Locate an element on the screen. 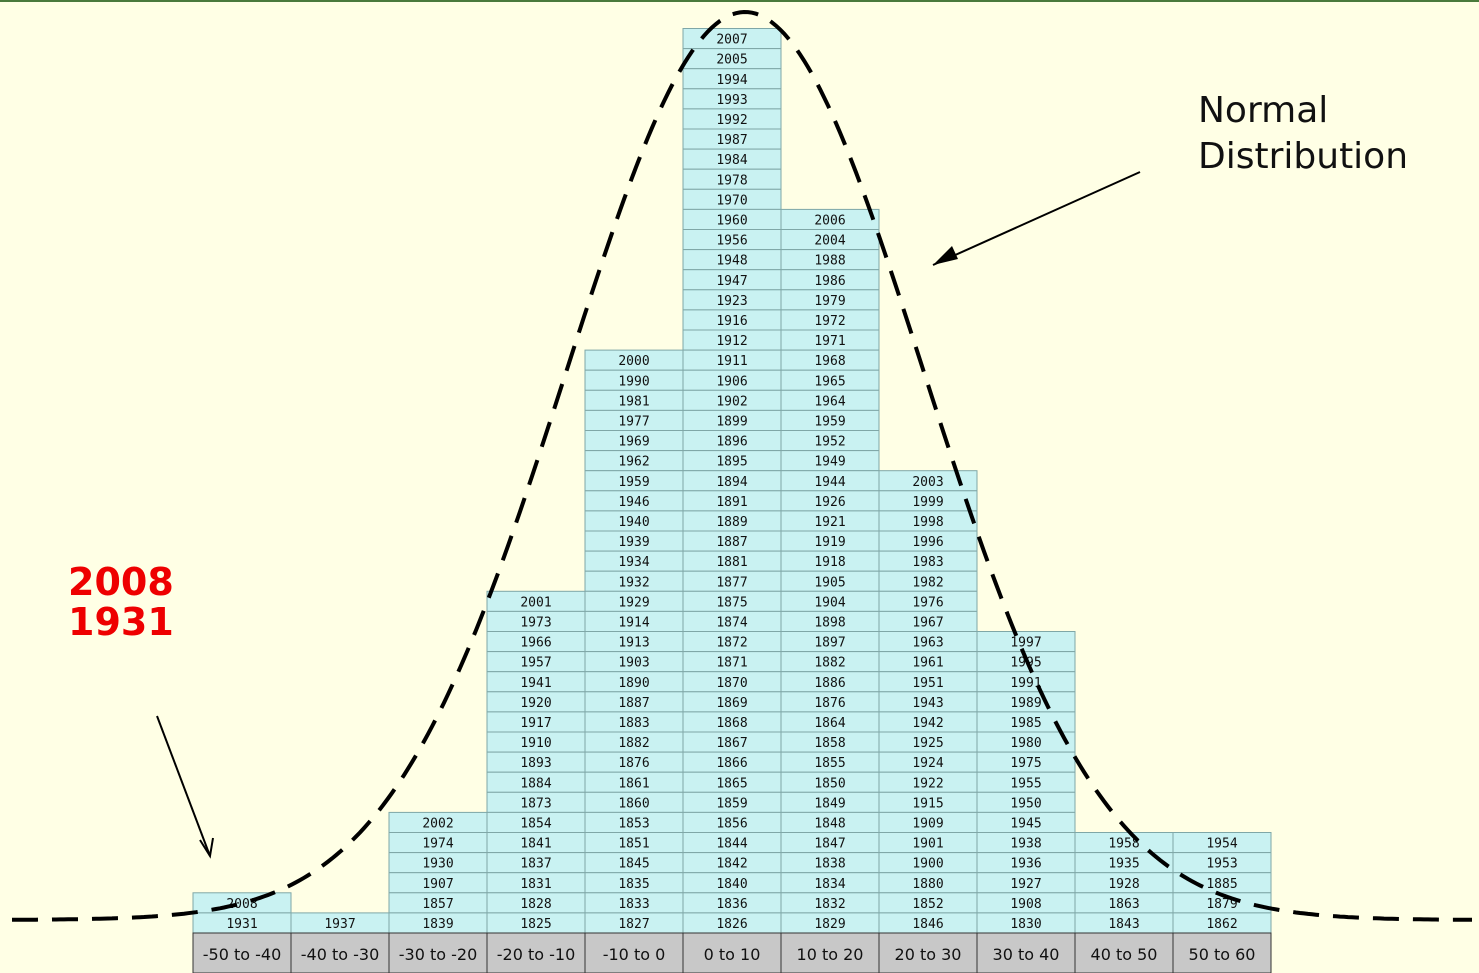 The height and width of the screenshot is (973, 1479). bar-cell-label: 1935 is located at coordinates (1123, 864).